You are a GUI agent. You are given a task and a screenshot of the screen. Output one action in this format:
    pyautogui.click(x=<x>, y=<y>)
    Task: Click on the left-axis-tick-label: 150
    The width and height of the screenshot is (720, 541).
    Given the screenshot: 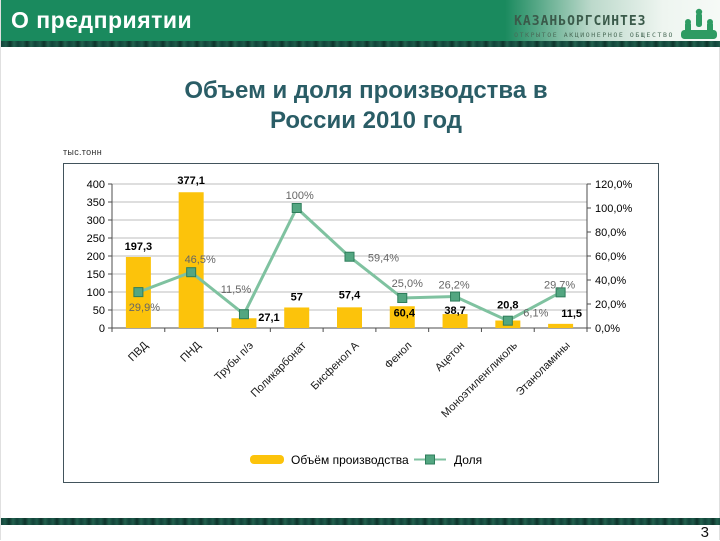 What is the action you would take?
    pyautogui.click(x=96, y=275)
    